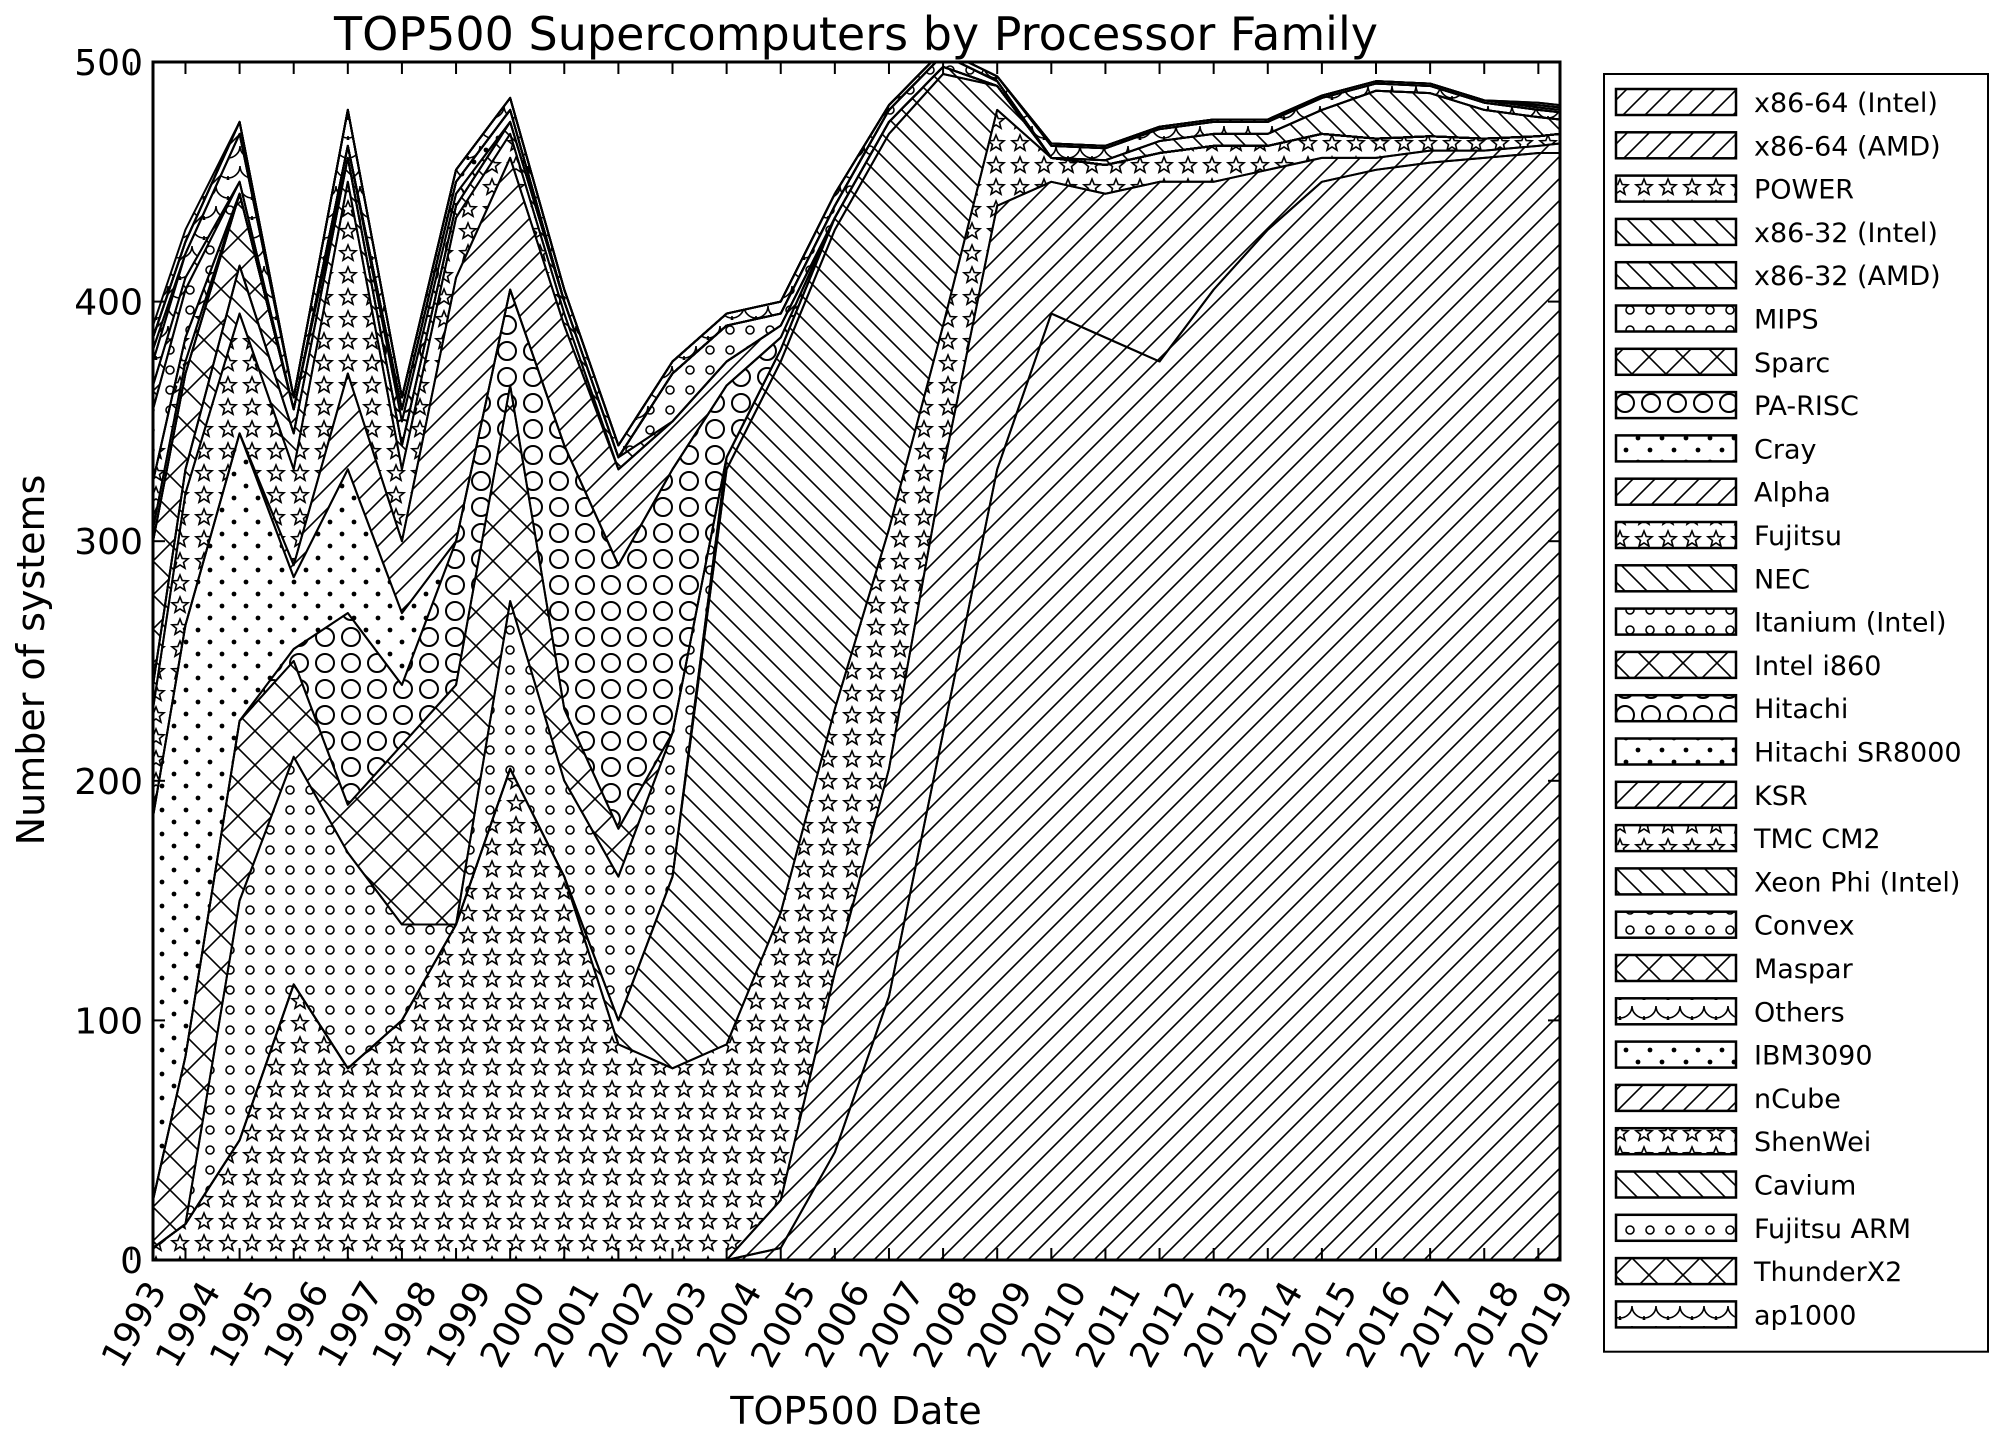 Image resolution: width=2000 pixels, height=1447 pixels. Describe the element at coordinates (1847, 146) in the screenshot. I see `legend-label: x86-64 (AMD)` at that location.